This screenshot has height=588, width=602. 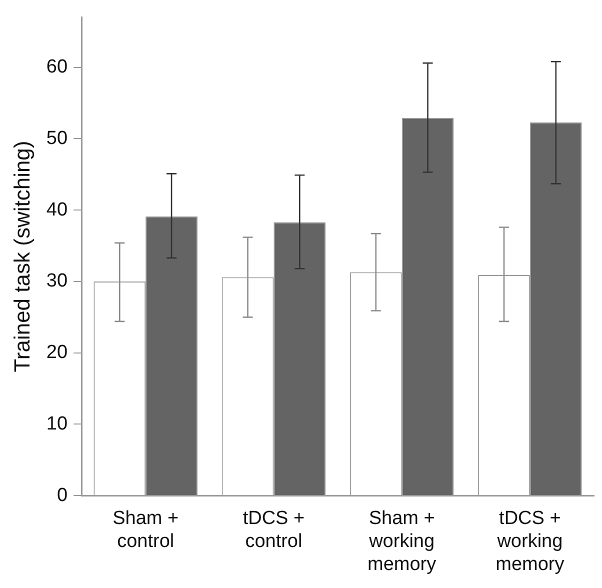 What do you see at coordinates (57, 281) in the screenshot?
I see `y-tick-label: 30` at bounding box center [57, 281].